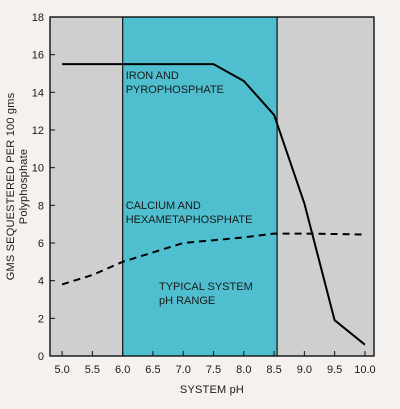  I want to click on x-tick-label: 9.0, so click(304, 370).